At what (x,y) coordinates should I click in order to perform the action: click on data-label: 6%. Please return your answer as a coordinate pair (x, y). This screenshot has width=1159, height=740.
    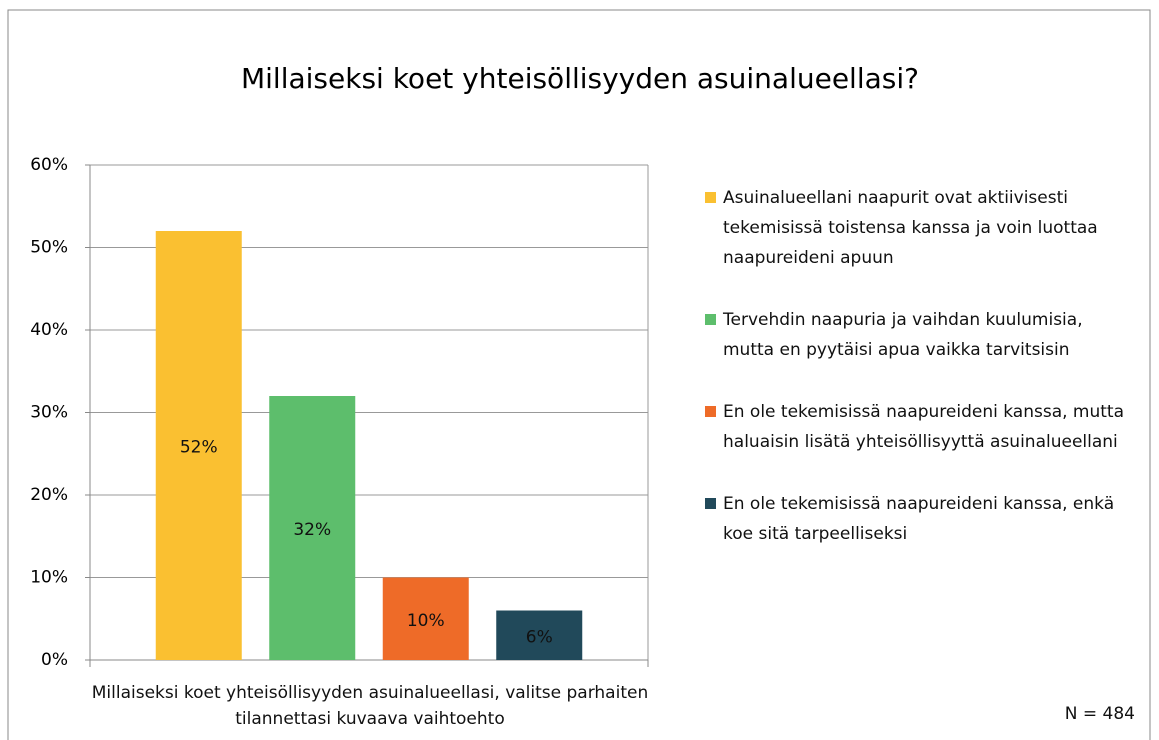
    Looking at the image, I should click on (539, 637).